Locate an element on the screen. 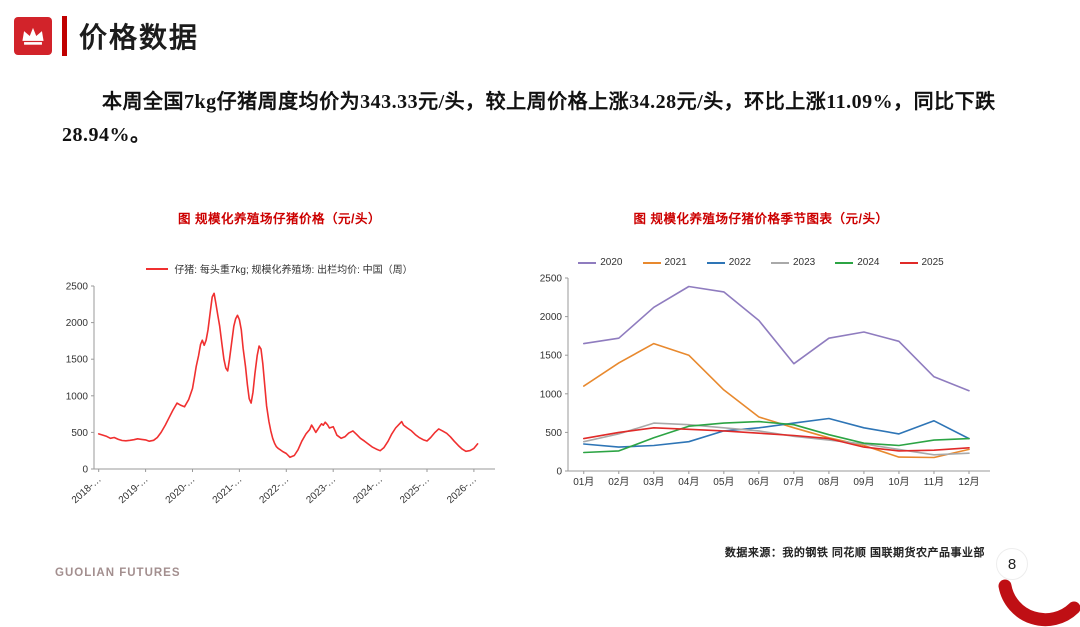  svg-text: 02月 is located at coordinates (618, 482).